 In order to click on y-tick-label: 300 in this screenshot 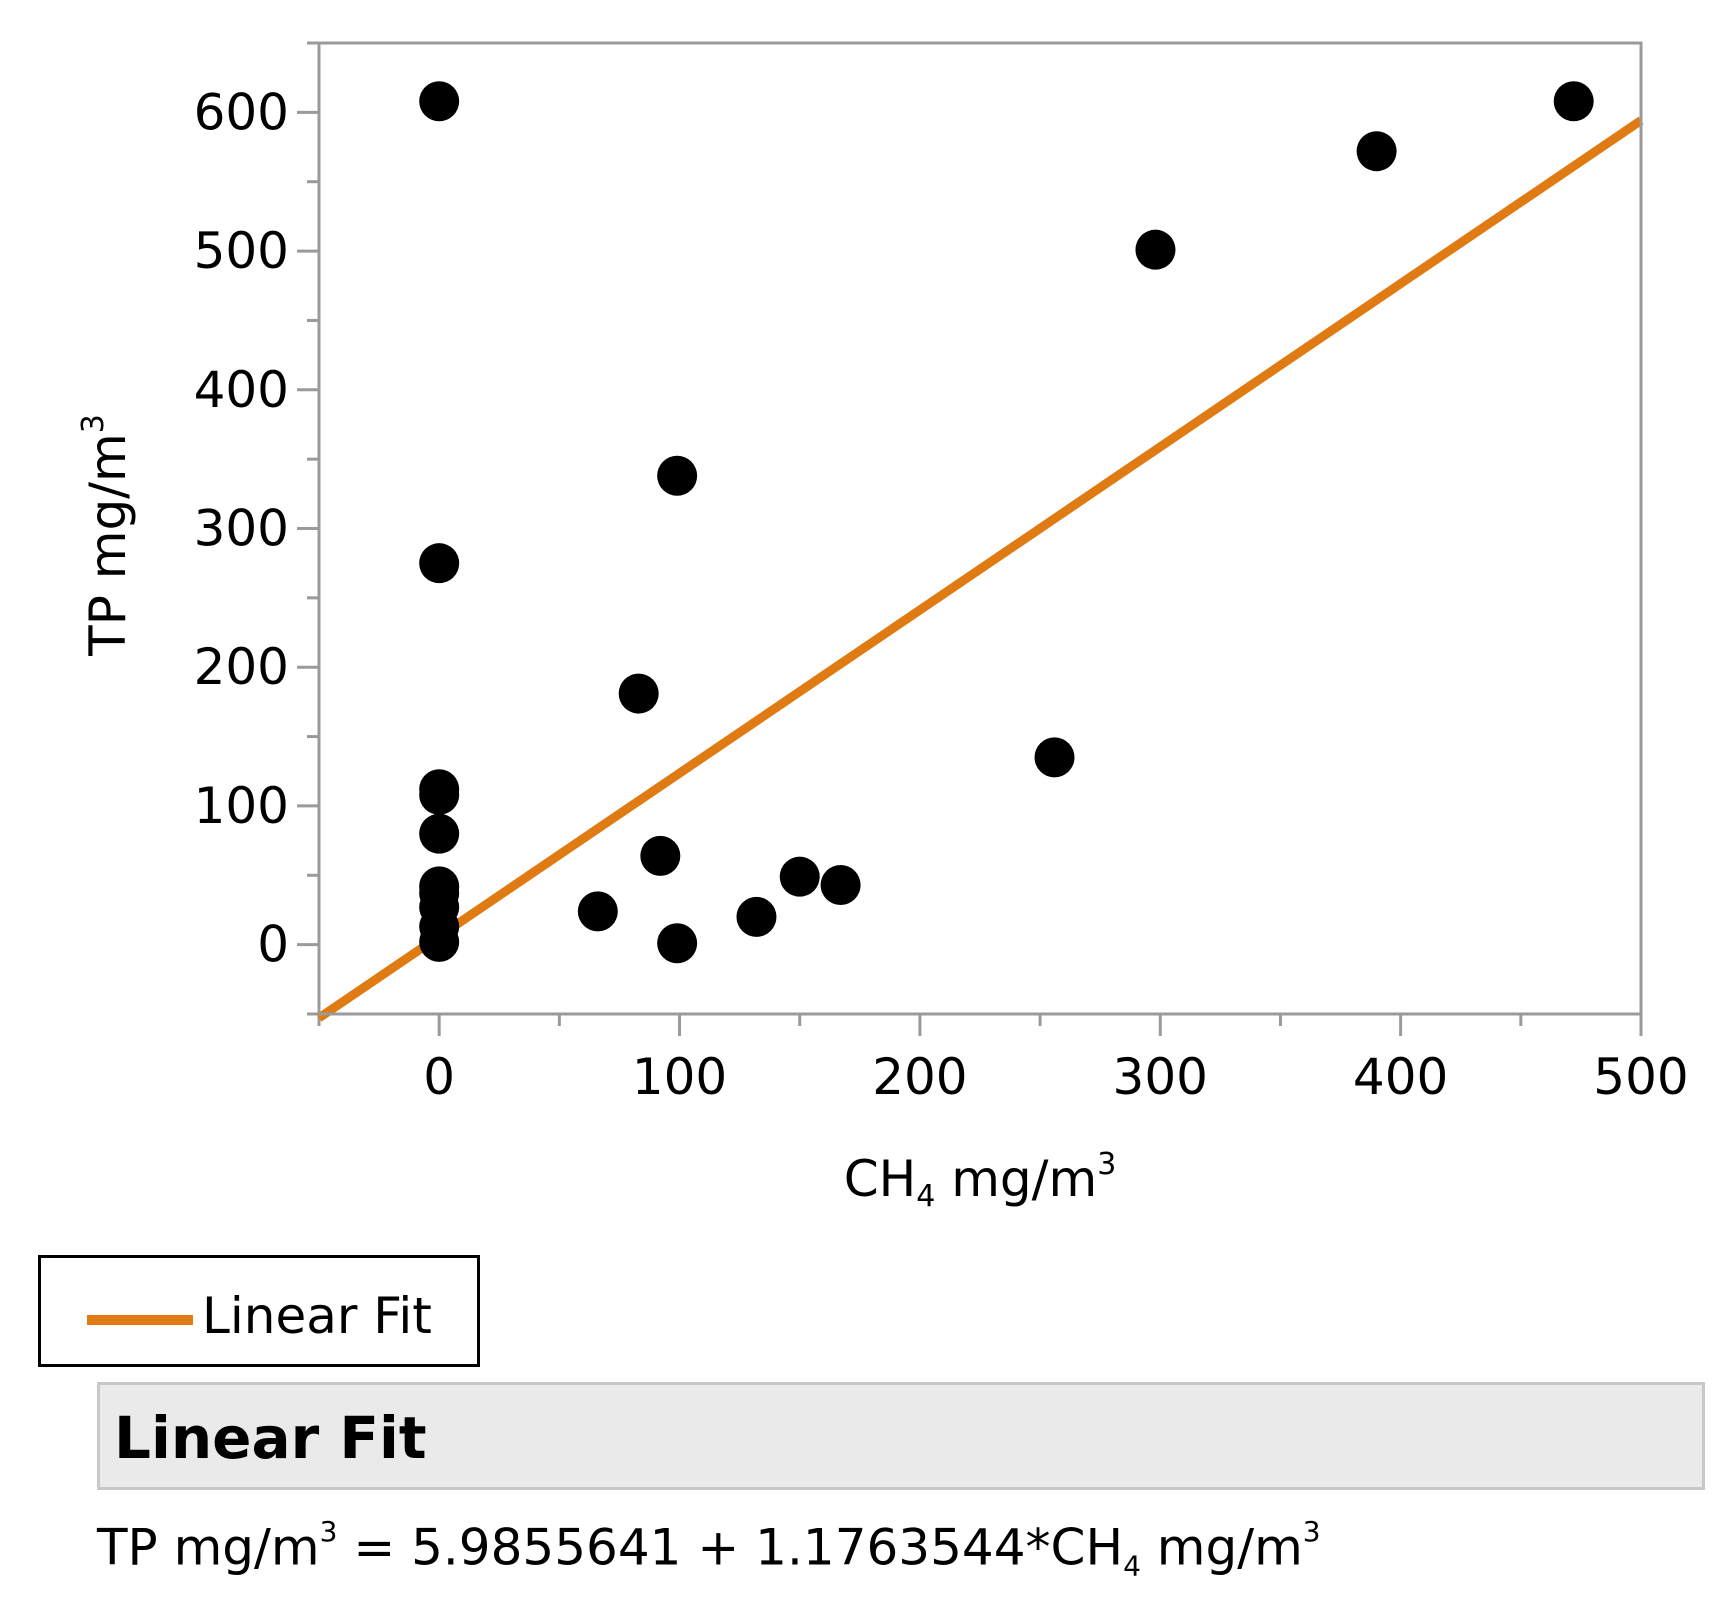, I will do `click(241, 529)`.